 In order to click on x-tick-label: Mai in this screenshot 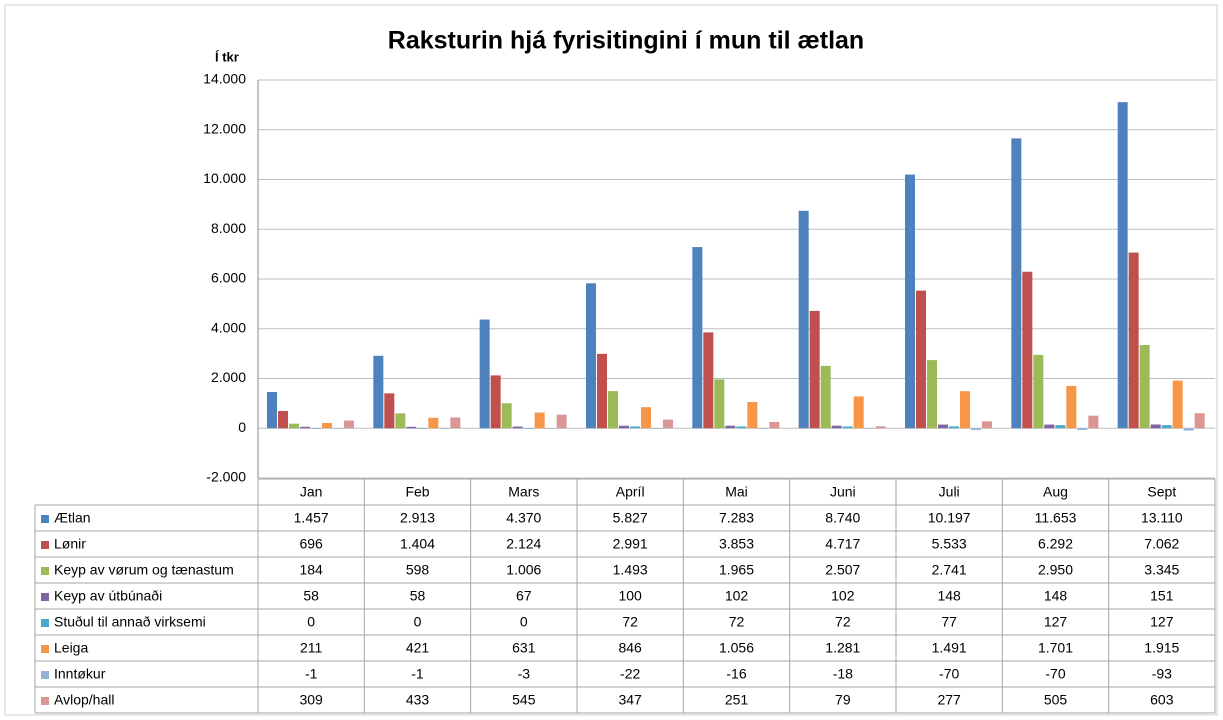, I will do `click(736, 492)`.